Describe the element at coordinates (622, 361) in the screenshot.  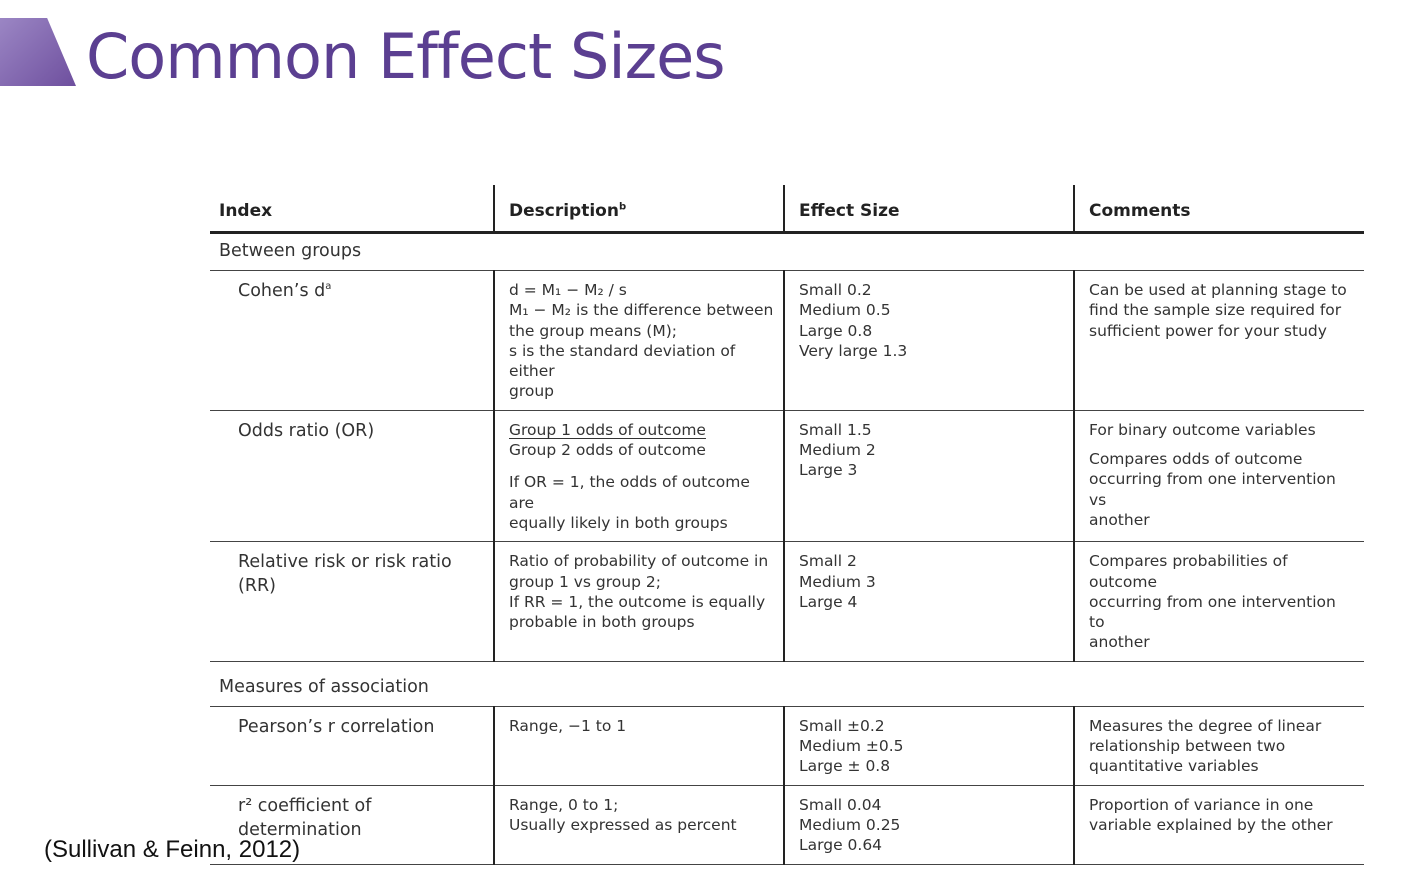
I see `description-line: s is the standard deviation of either` at that location.